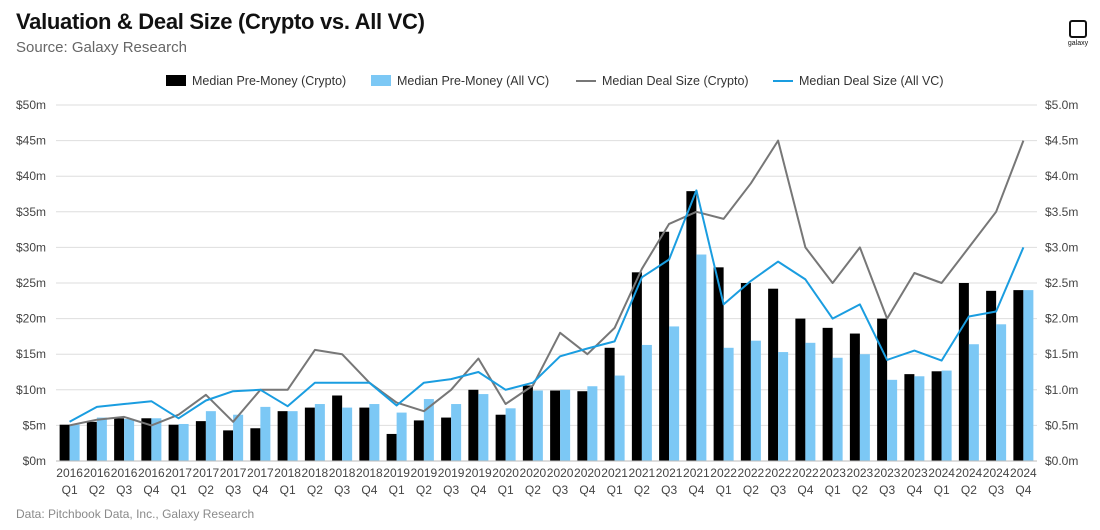 Image resolution: width=1100 pixels, height=530 pixels. I want to click on y-left-tick-label: $45m, so click(31, 141).